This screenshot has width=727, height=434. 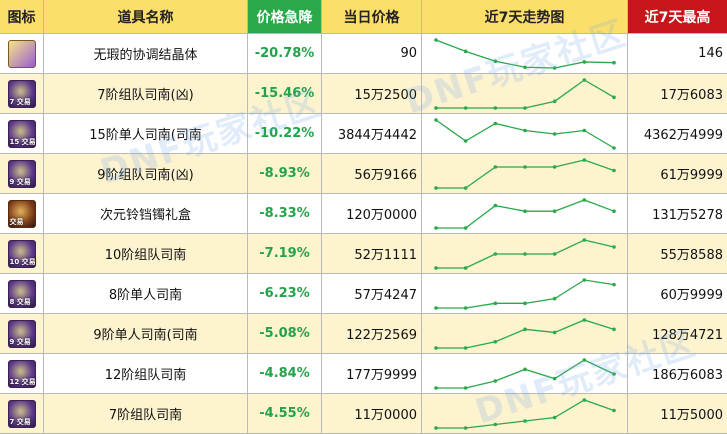 What do you see at coordinates (285, 17) in the screenshot?
I see `header-drop: 价格急降` at bounding box center [285, 17].